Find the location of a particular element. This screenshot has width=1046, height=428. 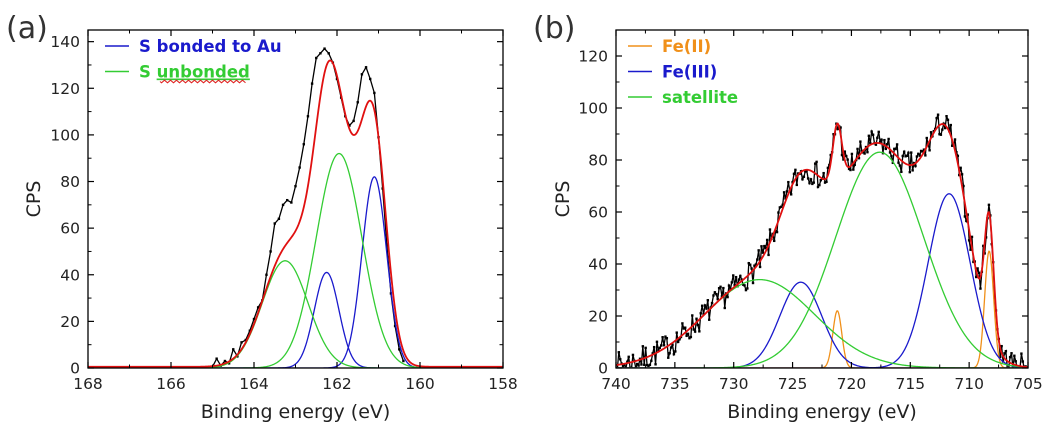

legend: Fe(II) Fe(III) satellite is located at coordinates (683, 72).